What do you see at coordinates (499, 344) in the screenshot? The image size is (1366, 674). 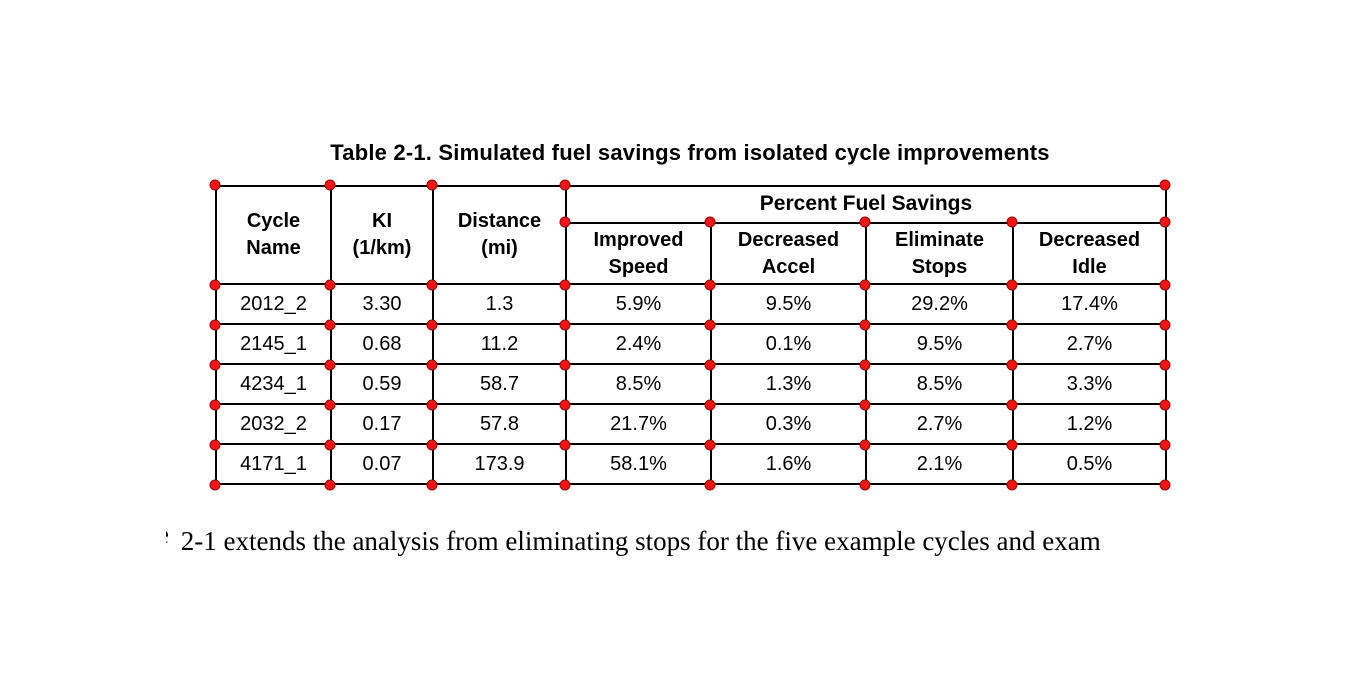 I see `table-cell: 11.2` at bounding box center [499, 344].